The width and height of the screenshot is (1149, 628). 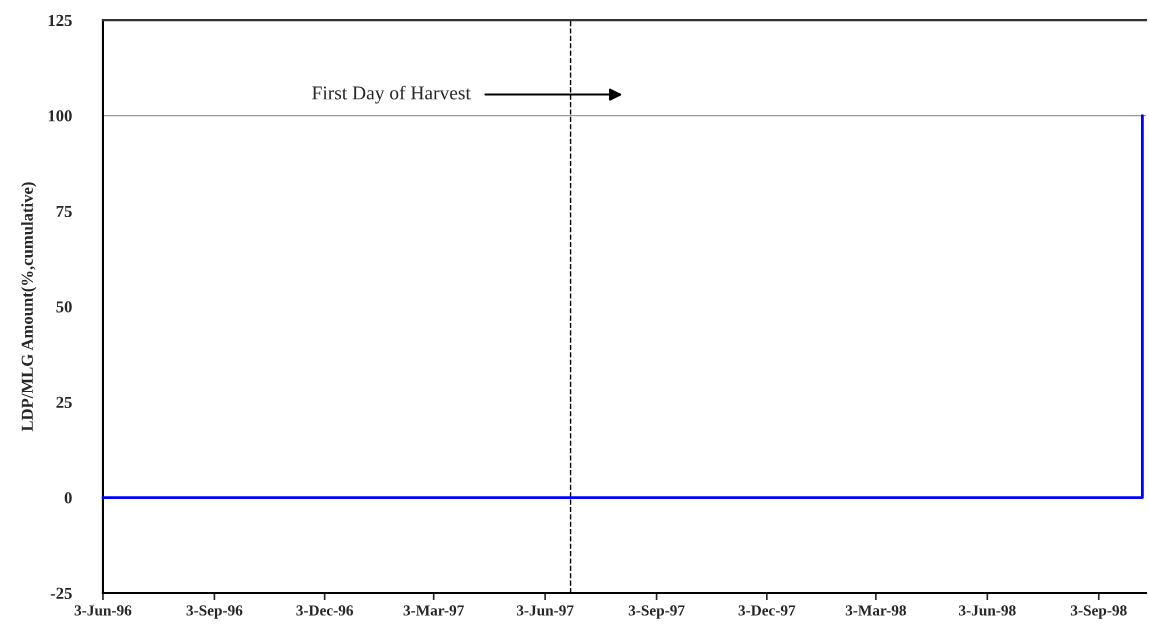 I want to click on x-tick-label: 3-Dec-97, so click(x=767, y=610).